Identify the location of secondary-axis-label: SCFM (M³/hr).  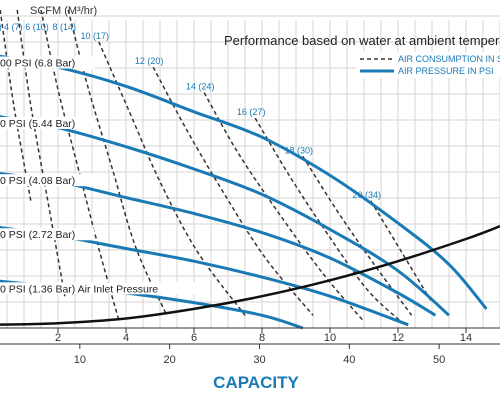
(63, 11).